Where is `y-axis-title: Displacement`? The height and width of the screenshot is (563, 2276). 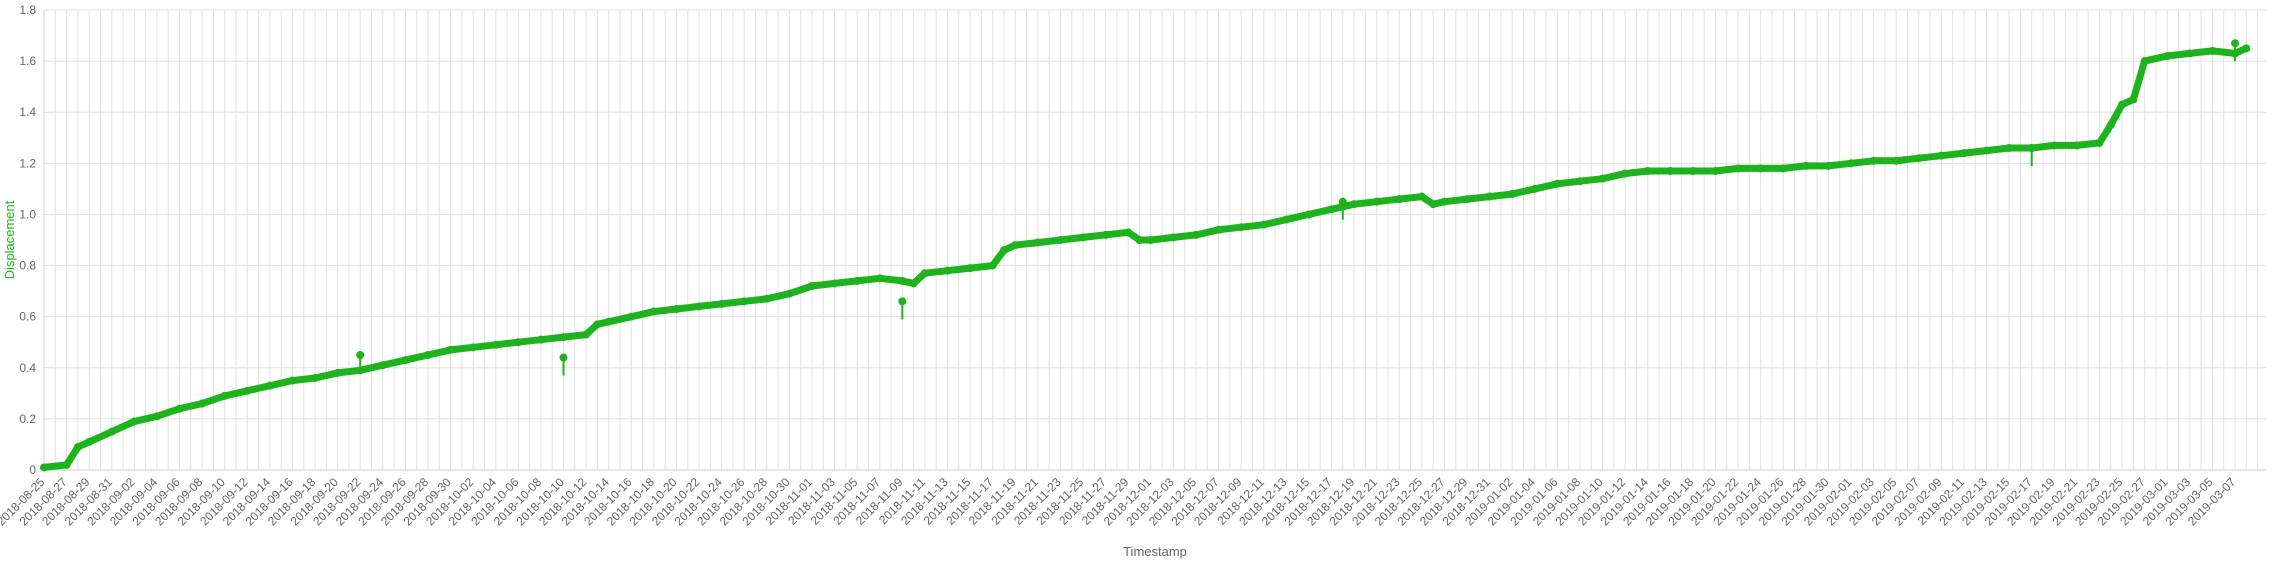
y-axis-title: Displacement is located at coordinates (9, 239).